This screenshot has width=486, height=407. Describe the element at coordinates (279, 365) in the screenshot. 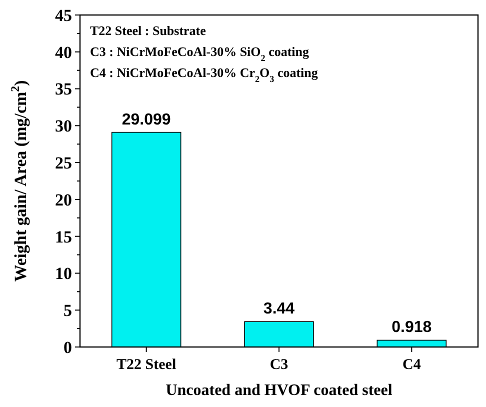

I see `x-tick-label: C3` at that location.